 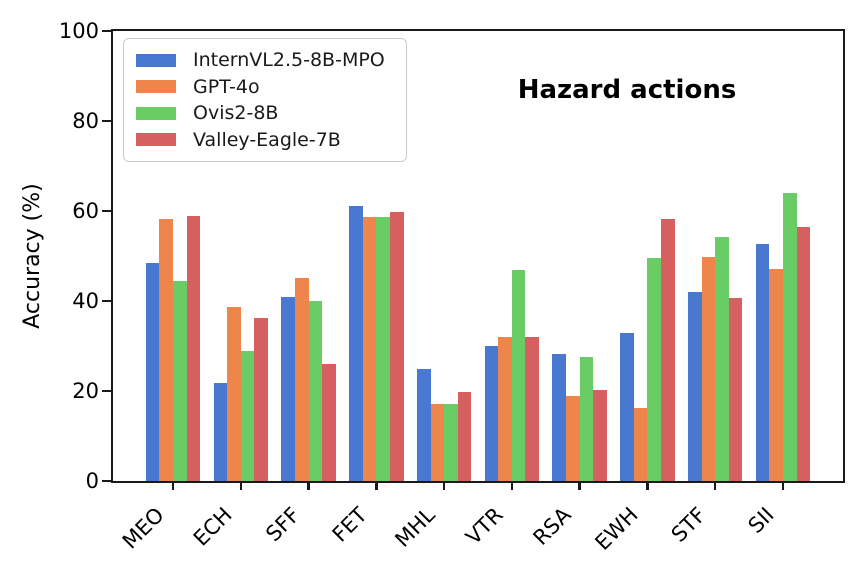 What do you see at coordinates (261, 399) in the screenshot?
I see `bar-ECH-Valley-Eagle-7B` at bounding box center [261, 399].